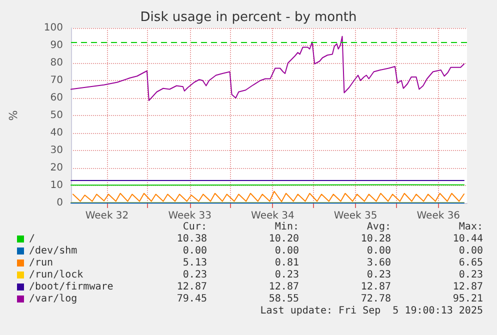 The width and height of the screenshot is (497, 335). What do you see at coordinates (375, 239) in the screenshot?
I see `text: 10.28` at bounding box center [375, 239].